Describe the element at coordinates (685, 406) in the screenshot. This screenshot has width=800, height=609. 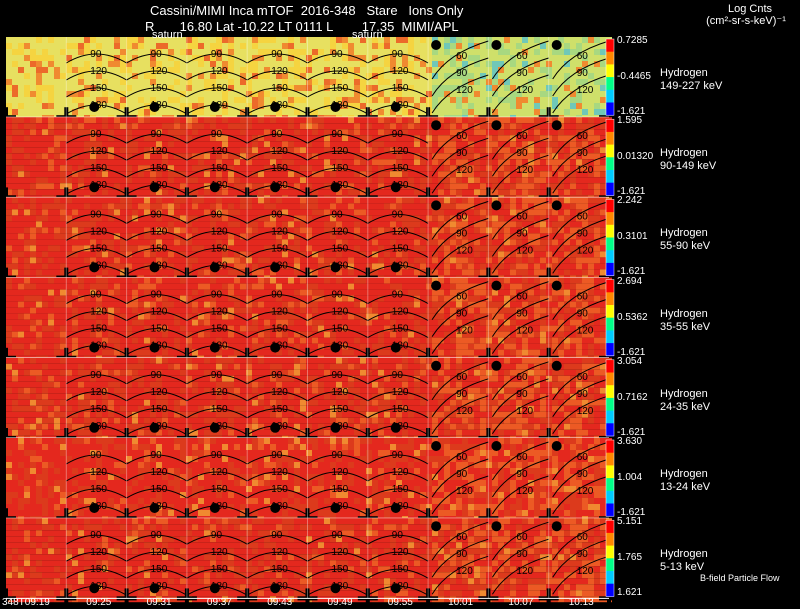
I see `energy-label: 24-35 keV` at that location.